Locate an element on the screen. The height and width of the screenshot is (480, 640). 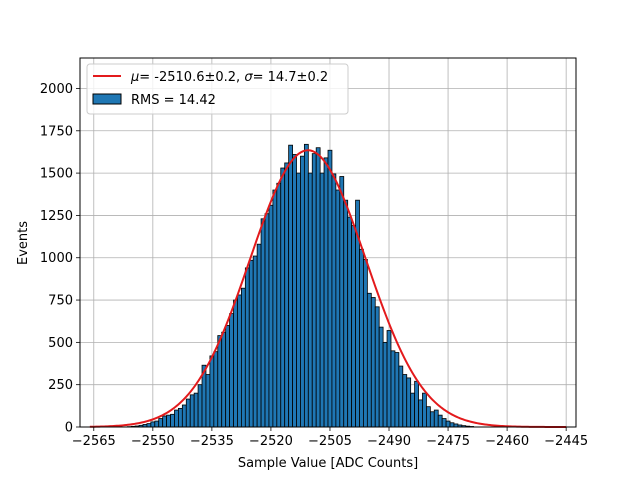
legend-fit-label: μ= -2510.6±0.2, σ= 14.7±0.2 is located at coordinates (229, 77).